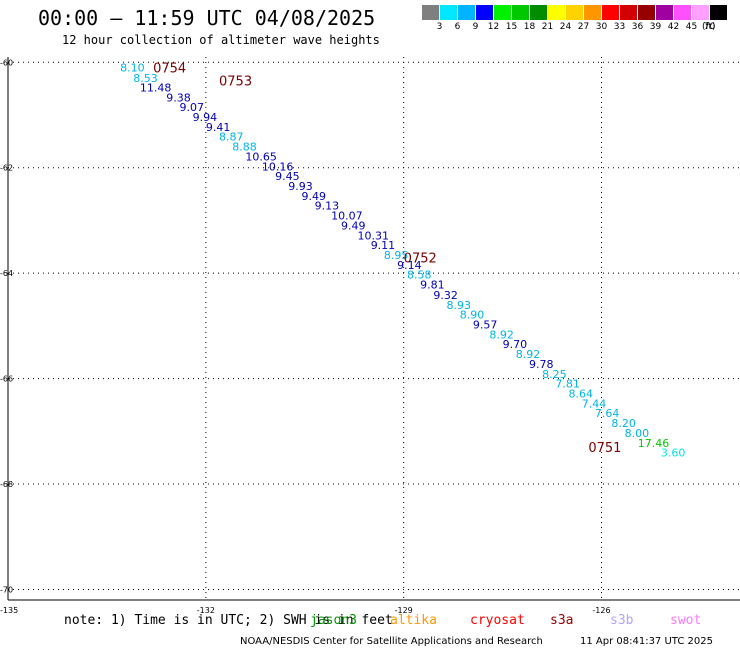 The width and height of the screenshot is (740, 650). I want to click on legend-label: 24, so click(565, 27).